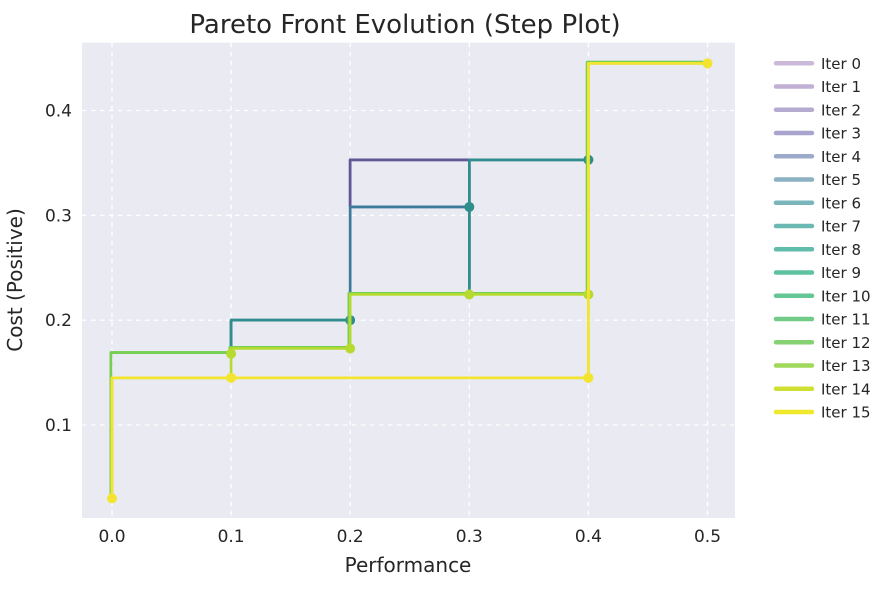 This screenshot has width=888, height=590. I want to click on legend-item-iter-12: Iter 12, so click(822, 343).